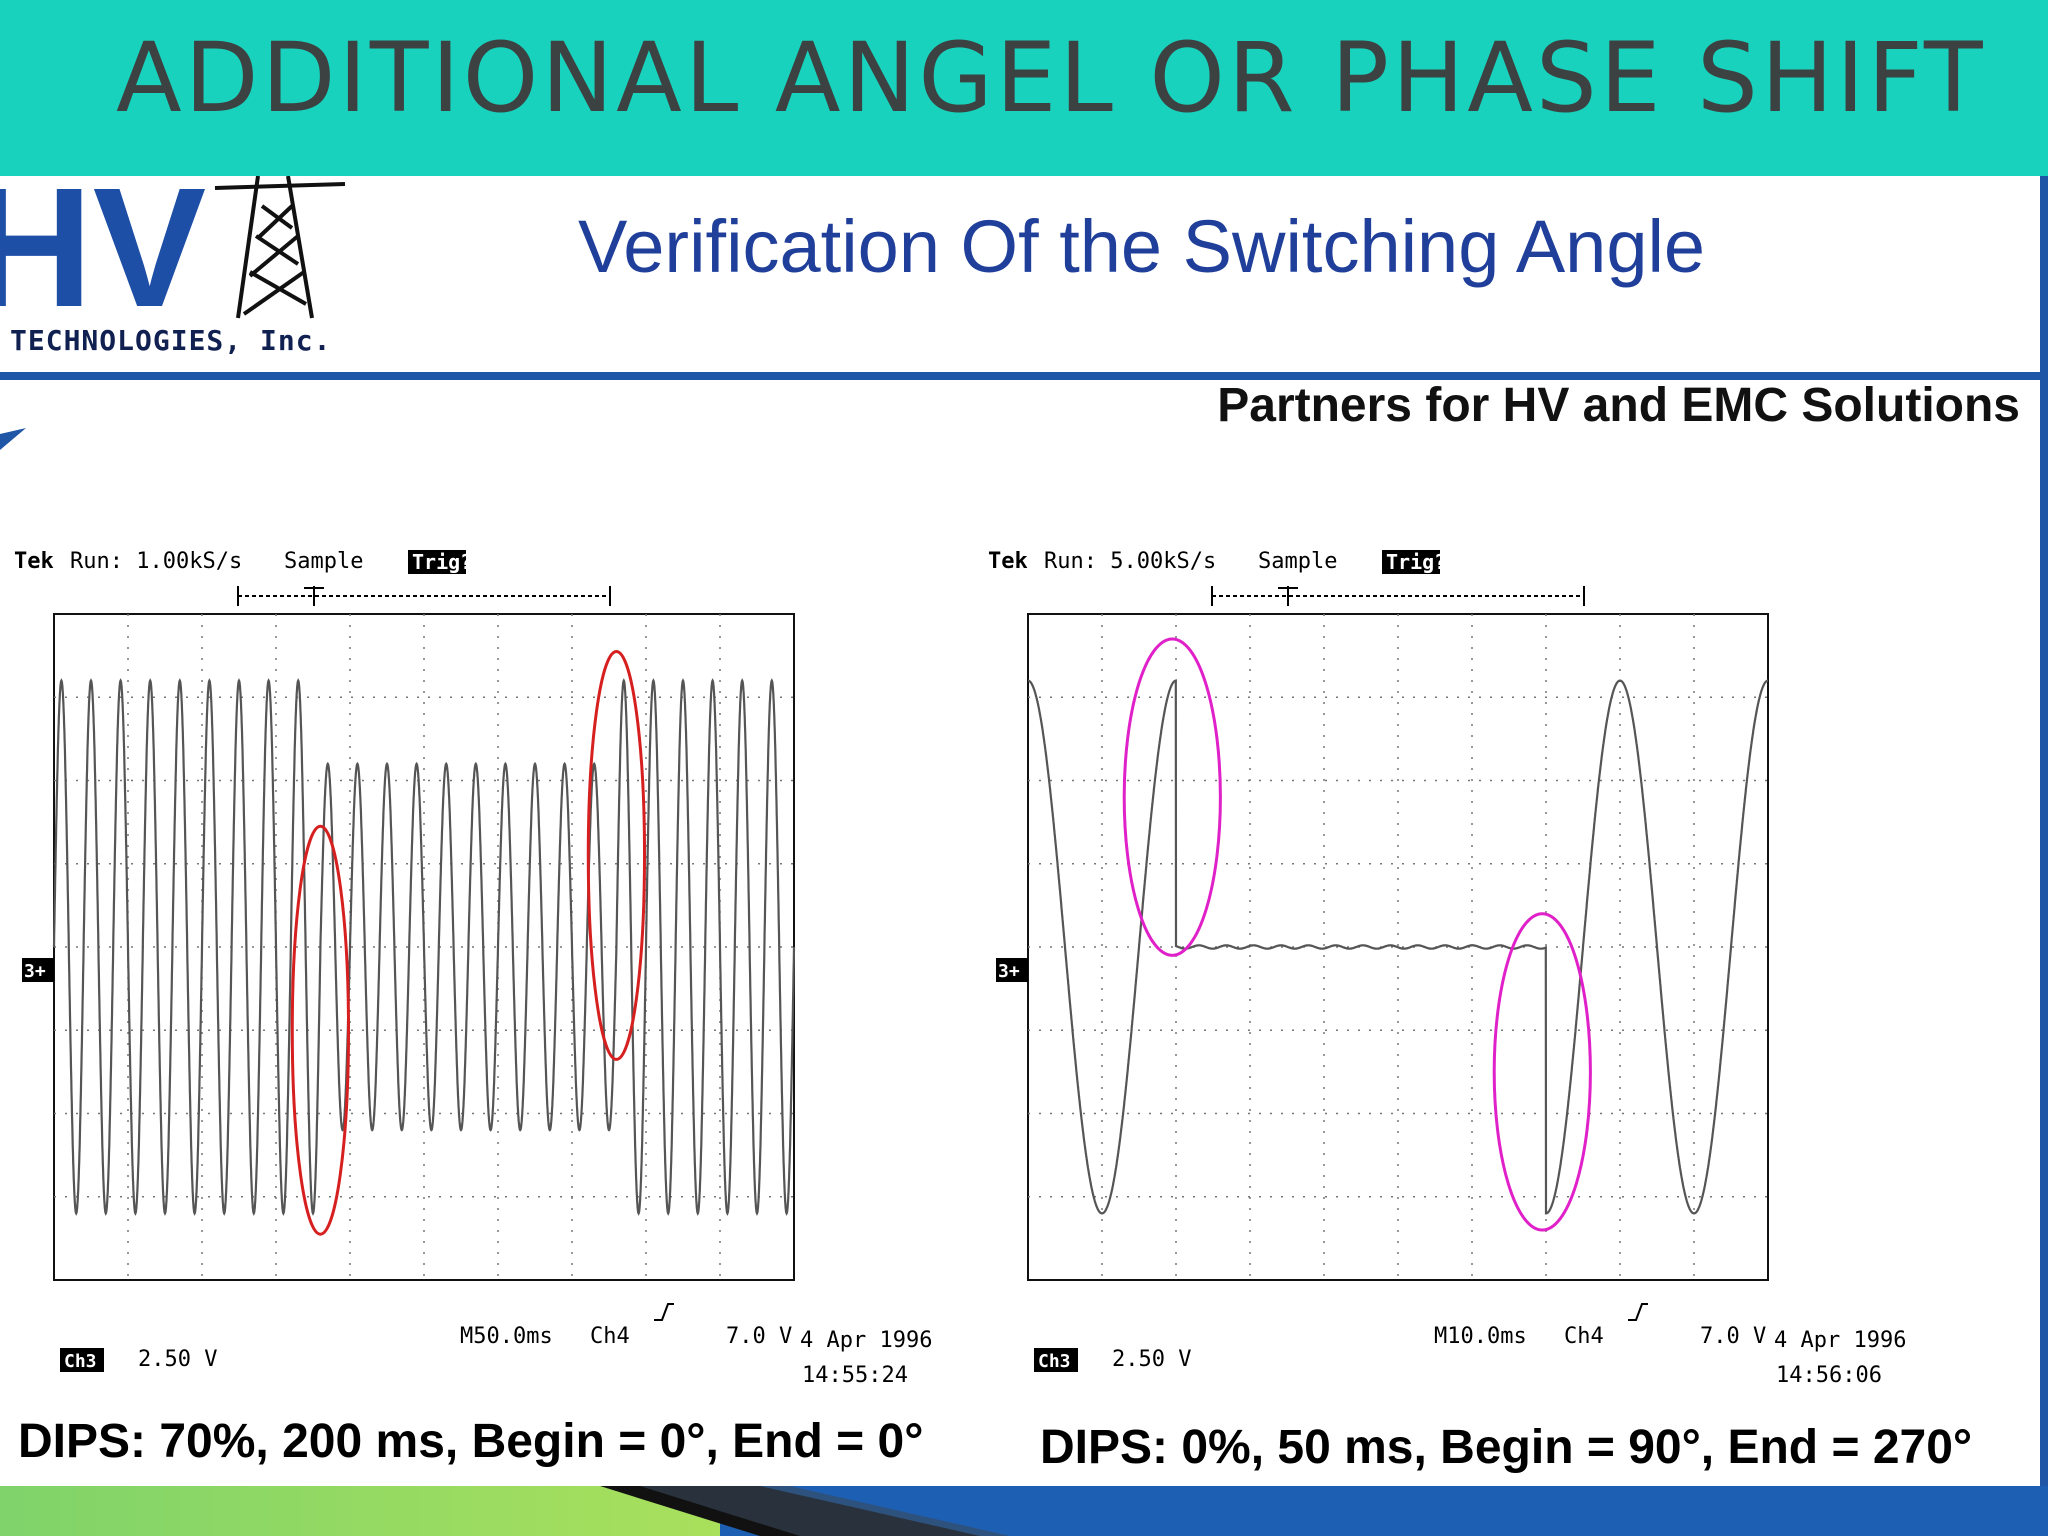 This screenshot has width=2048, height=1536. Describe the element at coordinates (1506, 1447) in the screenshot. I see `caption-right: DIPS: 0%, 50 ms, Begin = 90°, End = 270°` at that location.